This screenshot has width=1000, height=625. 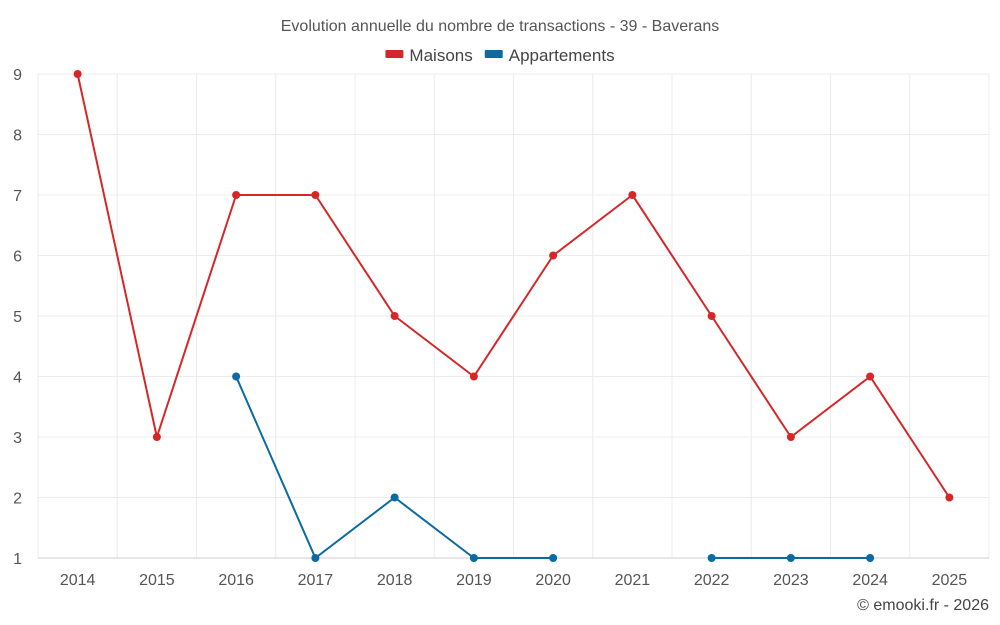 I want to click on legend: Maisons Appartements, so click(x=500, y=55).